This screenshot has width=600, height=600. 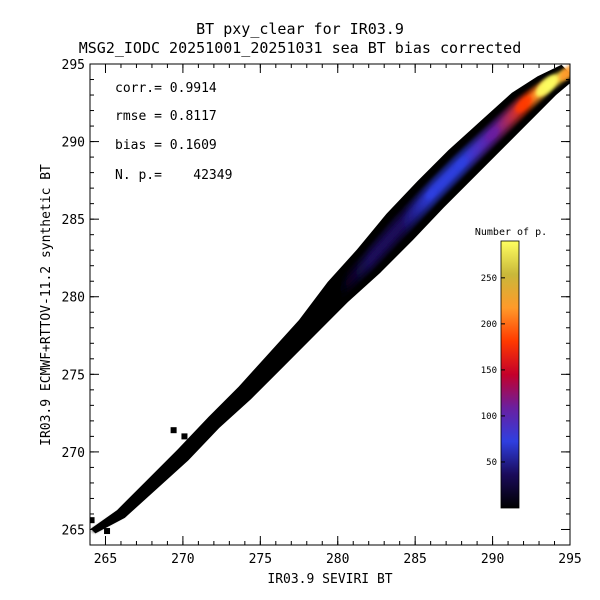 What do you see at coordinates (510, 374) in the screenshot?
I see `colorbar-scale` at bounding box center [510, 374].